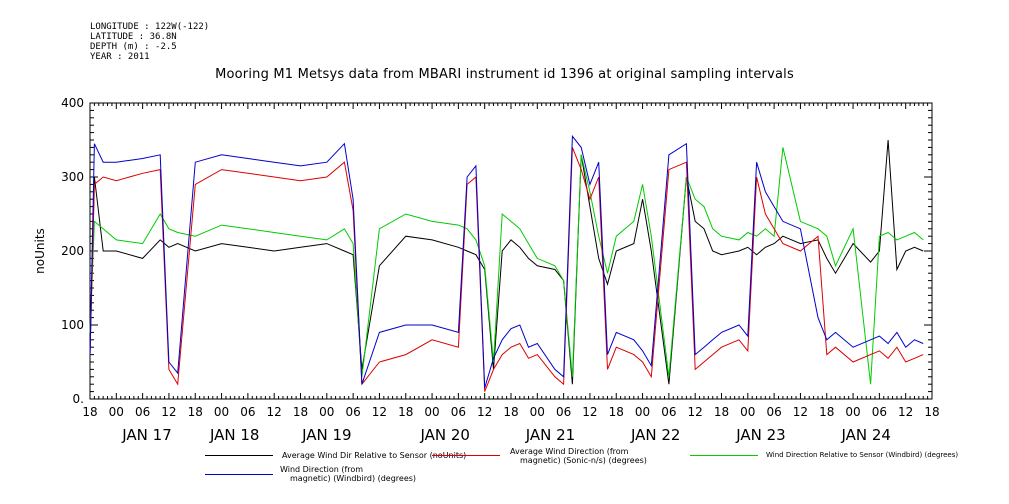  I want to click on longitude-text: LONGITUDE : 122W(-122), so click(150, 27).